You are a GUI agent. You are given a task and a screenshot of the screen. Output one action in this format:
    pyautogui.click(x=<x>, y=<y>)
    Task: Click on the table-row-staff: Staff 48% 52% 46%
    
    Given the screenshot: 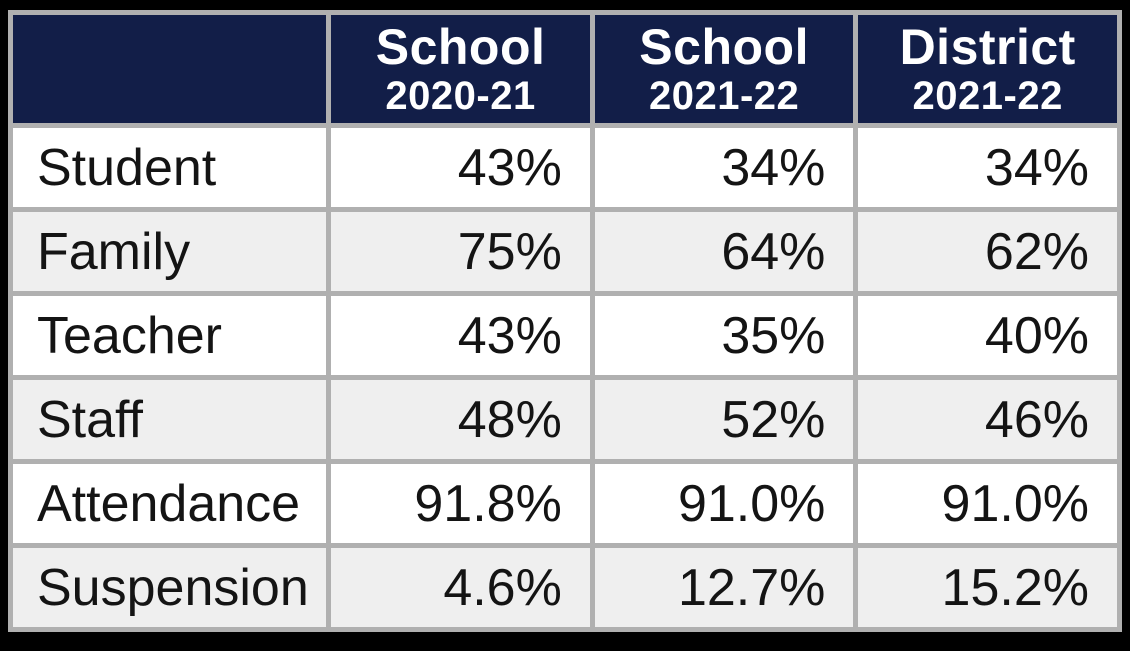 What is the action you would take?
    pyautogui.click(x=564, y=419)
    